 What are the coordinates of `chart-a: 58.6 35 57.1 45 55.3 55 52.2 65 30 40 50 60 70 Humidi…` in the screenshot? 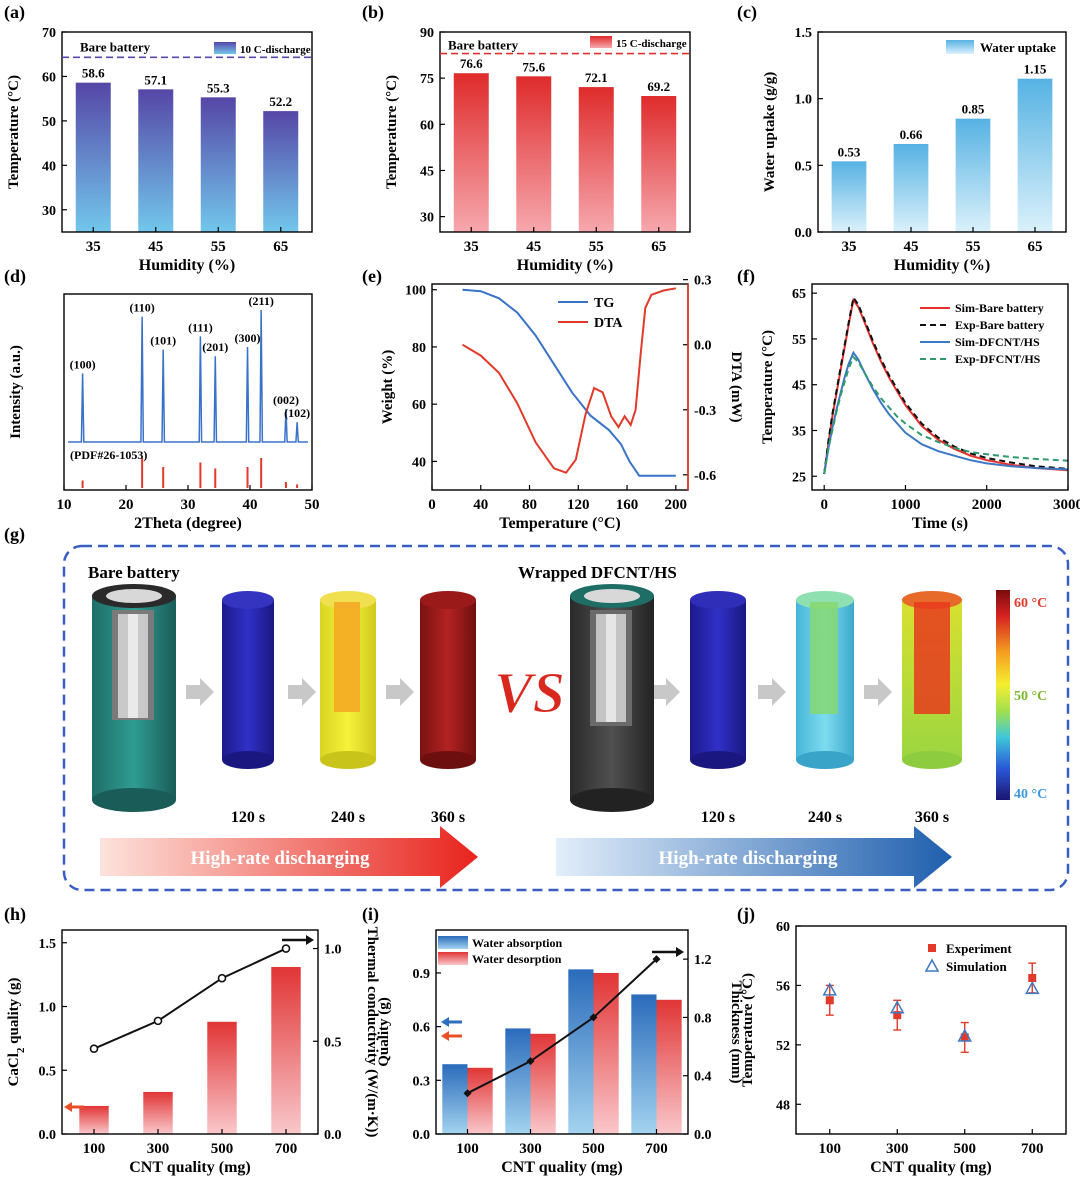 It's located at (159, 150).